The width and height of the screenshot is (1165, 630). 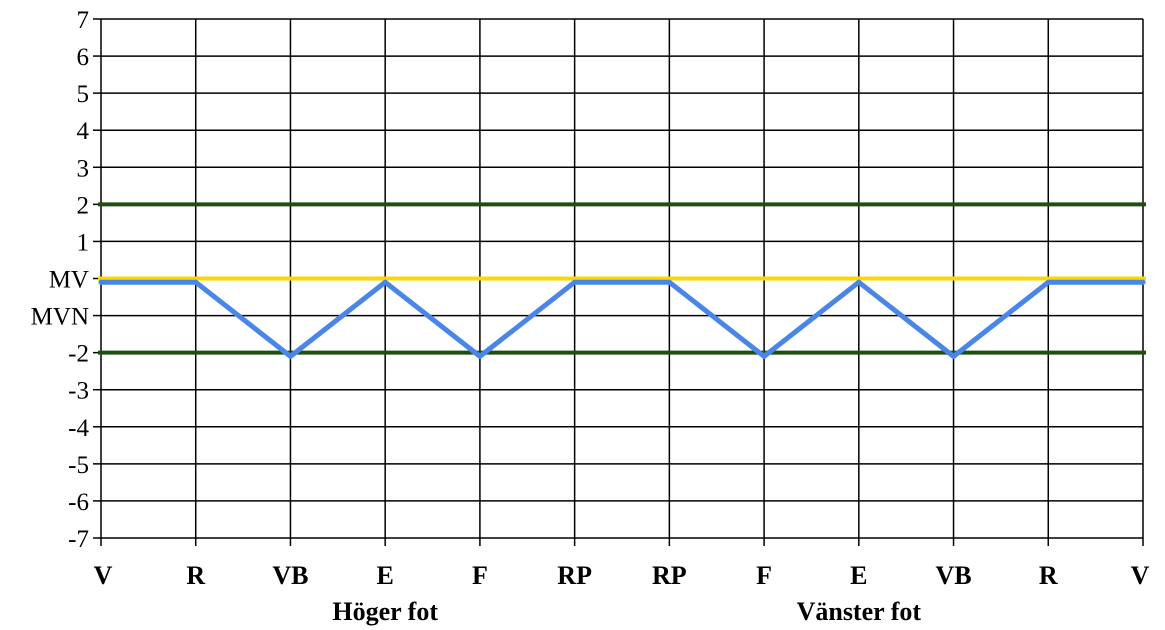 I want to click on series-layer, so click(x=622, y=319).